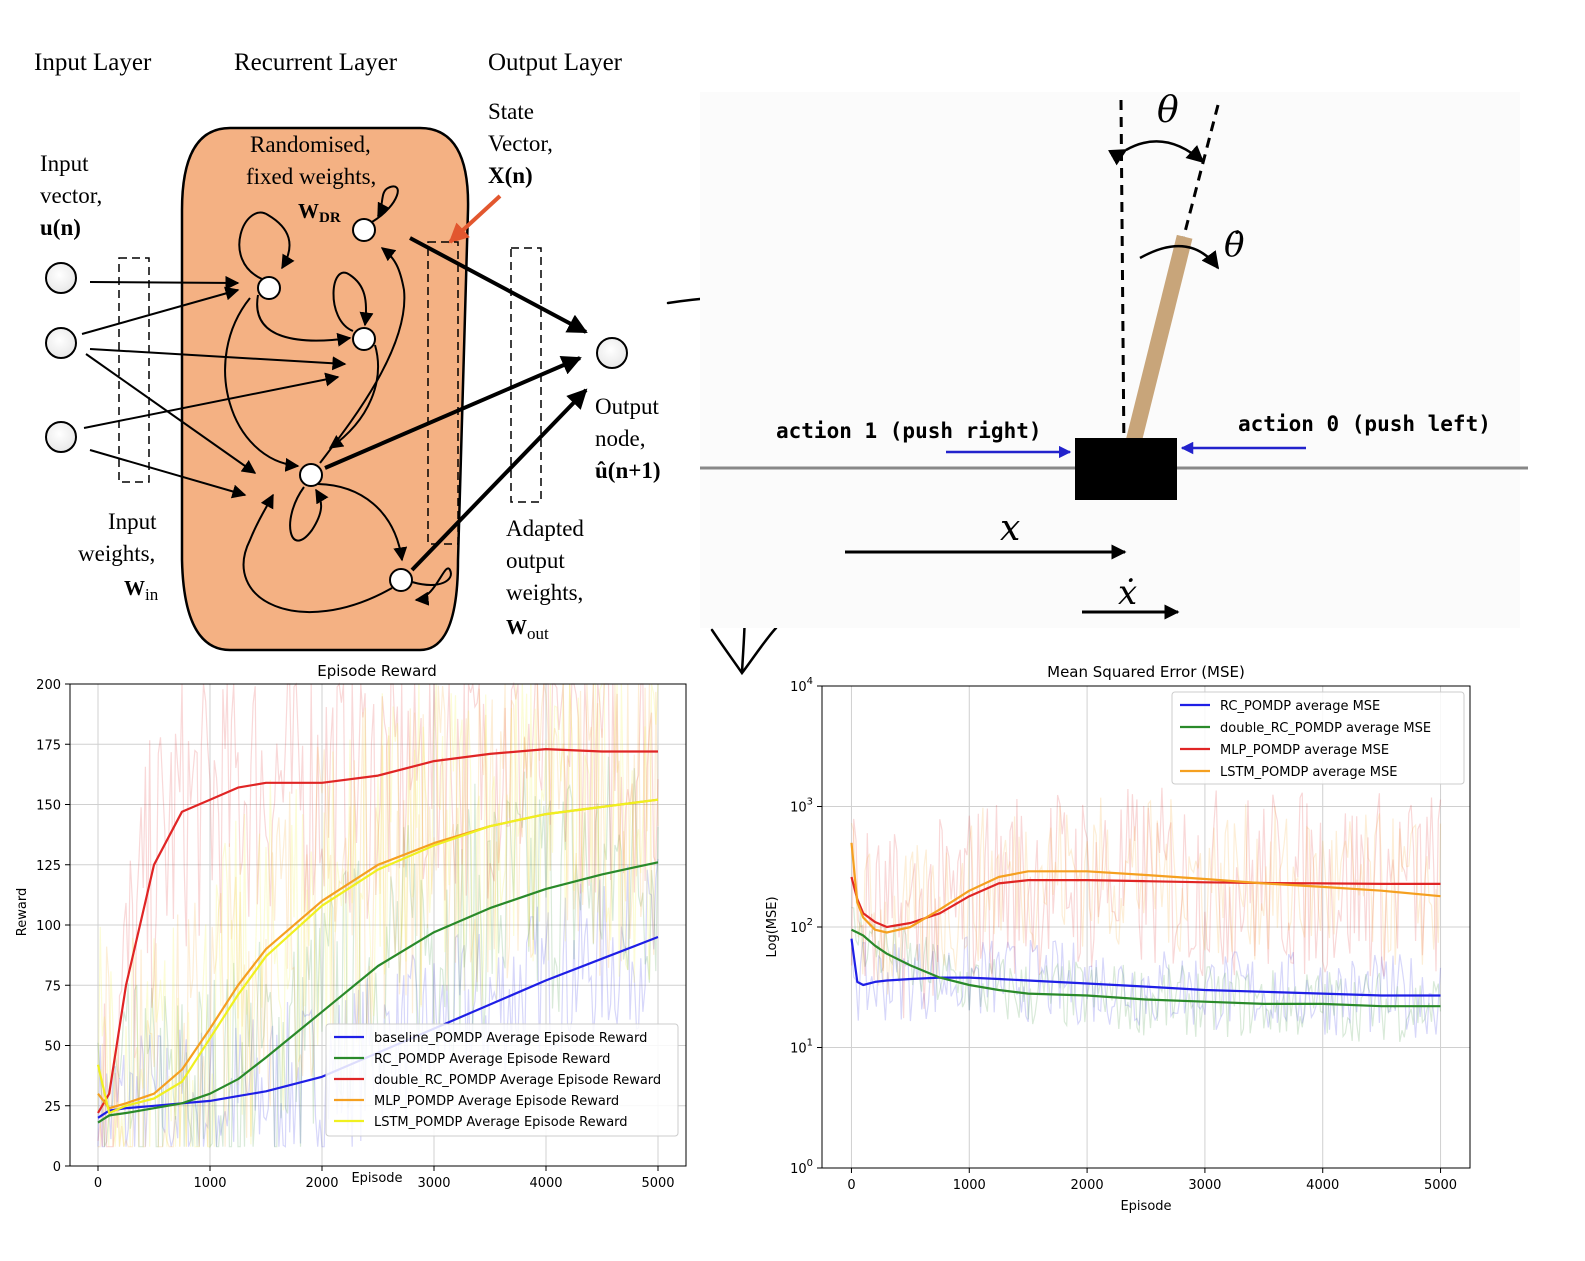  I want to click on recurrent-layer-header: Recurrent Layer, so click(316, 62).